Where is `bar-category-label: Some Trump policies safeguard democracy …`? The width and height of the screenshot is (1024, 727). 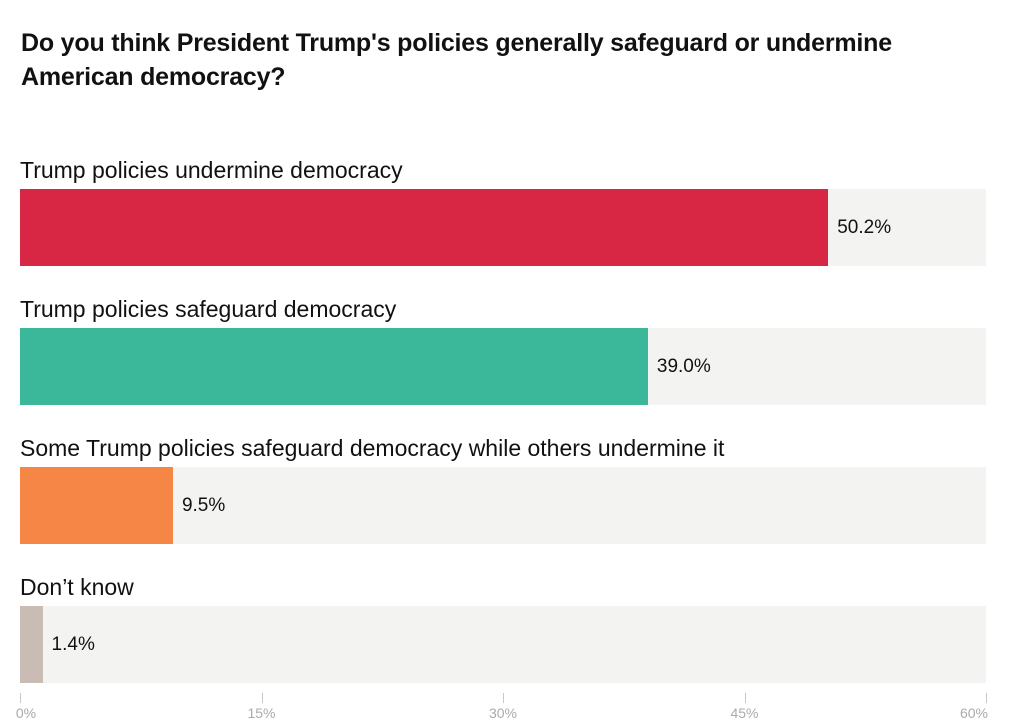
bar-category-label: Some Trump policies safeguard democracy … is located at coordinates (372, 448).